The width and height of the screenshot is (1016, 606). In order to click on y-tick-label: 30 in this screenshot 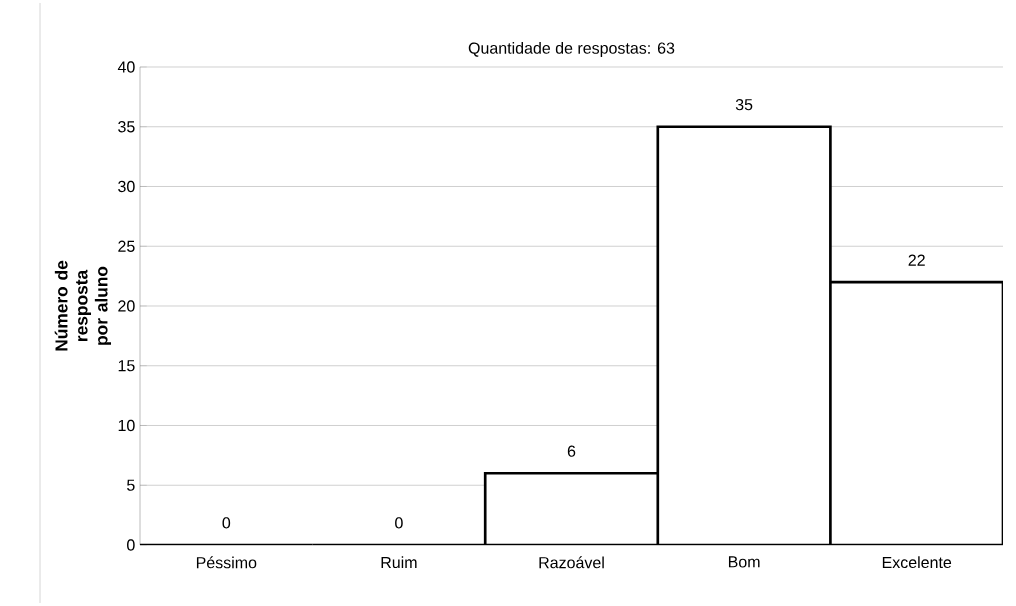, I will do `click(126, 186)`.